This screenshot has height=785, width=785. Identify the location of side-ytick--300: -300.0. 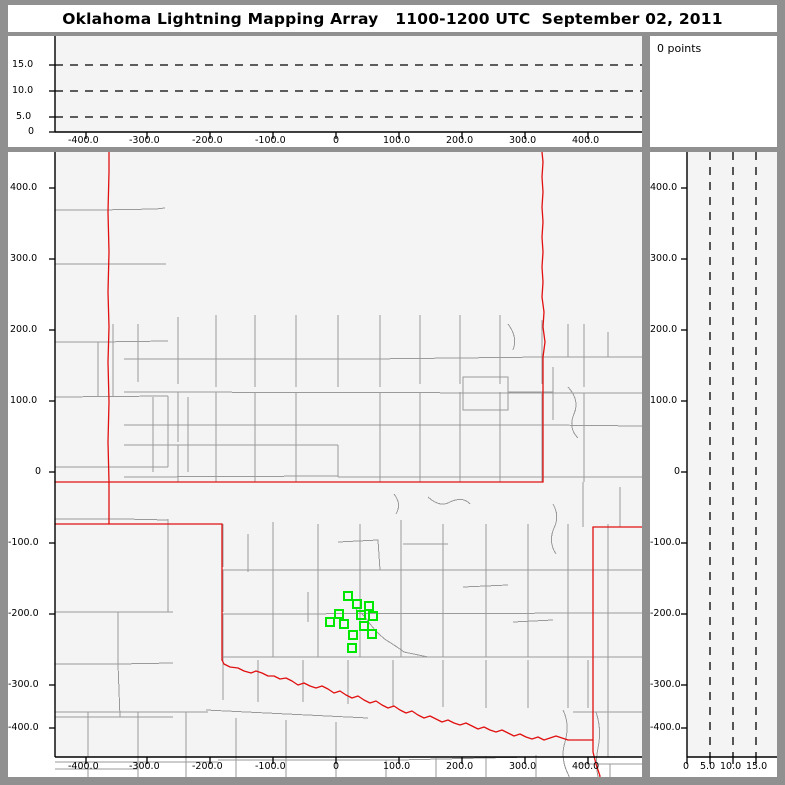
(665, 684).